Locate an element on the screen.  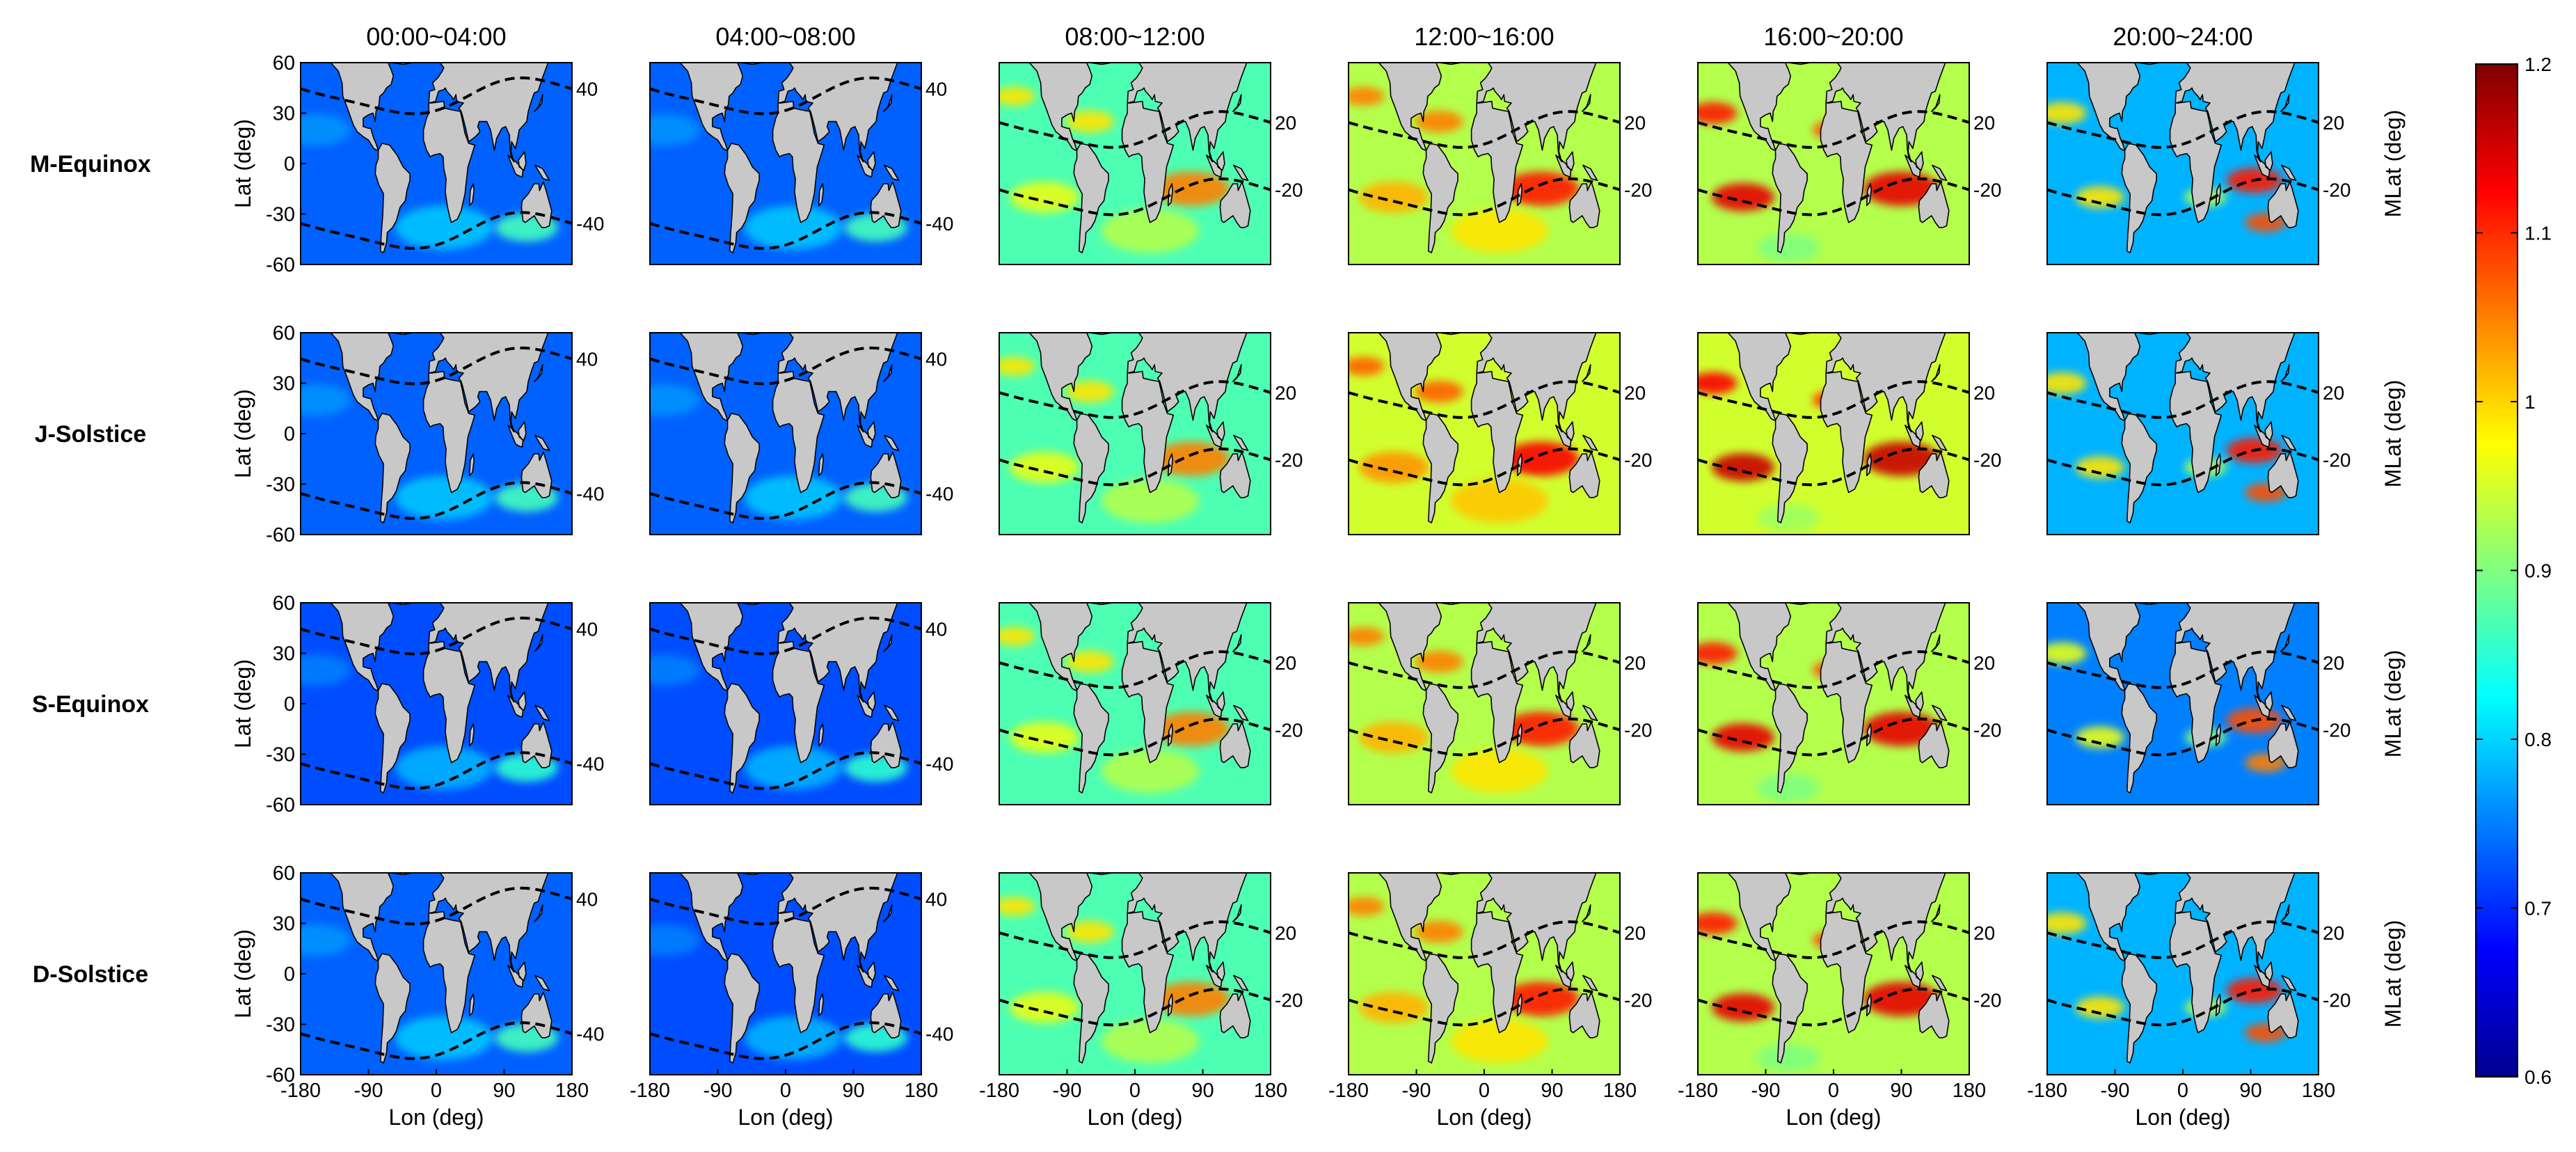
colorbar-tick-label: 0.6 is located at coordinates (2538, 1077).